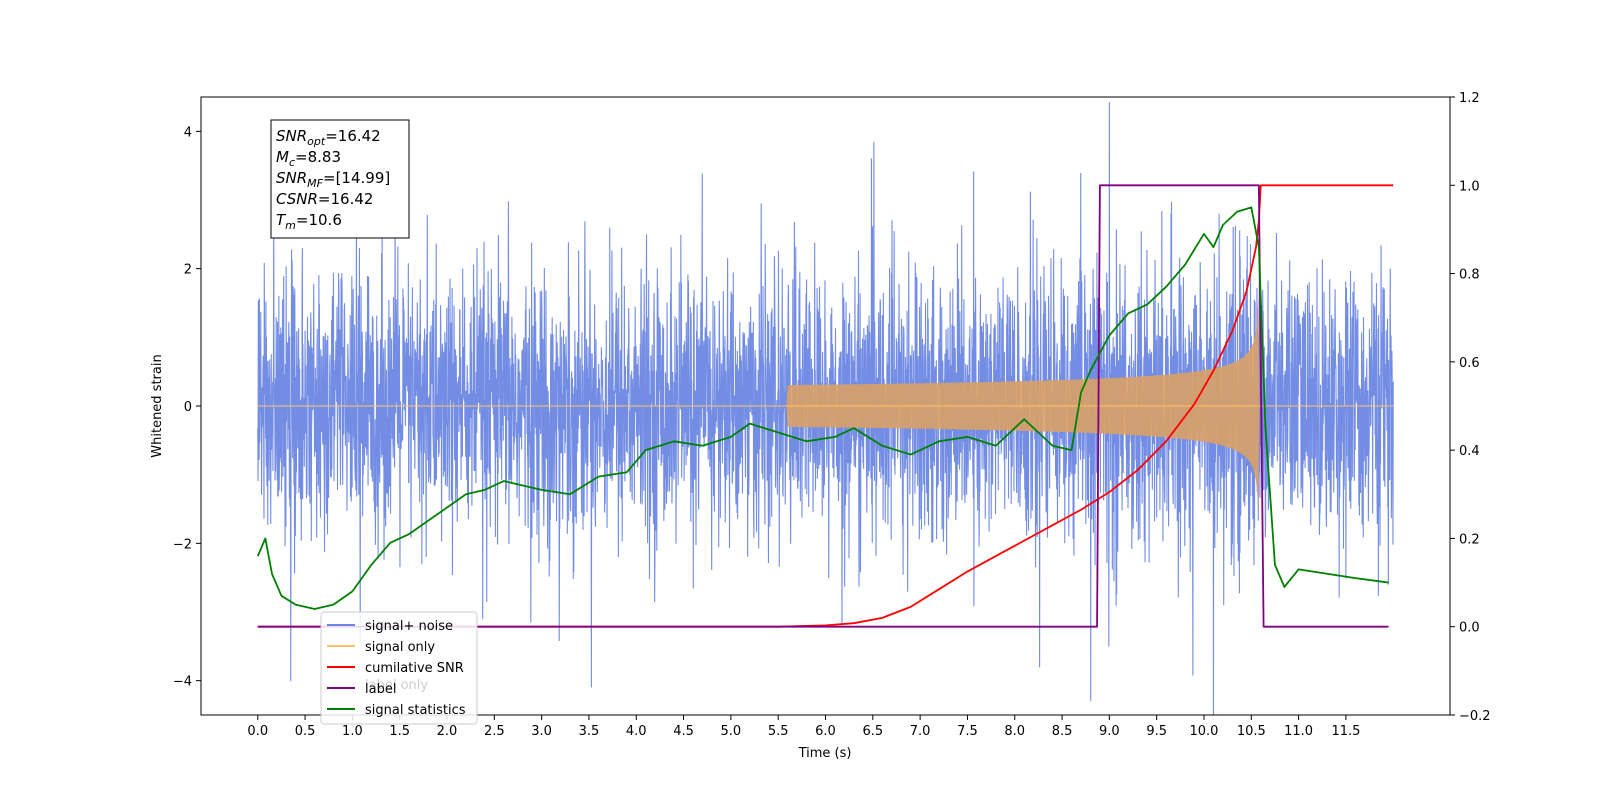 This screenshot has height=800, width=1600. What do you see at coordinates (1469, 628) in the screenshot?
I see `y-right-tick-label: 0.0` at bounding box center [1469, 628].